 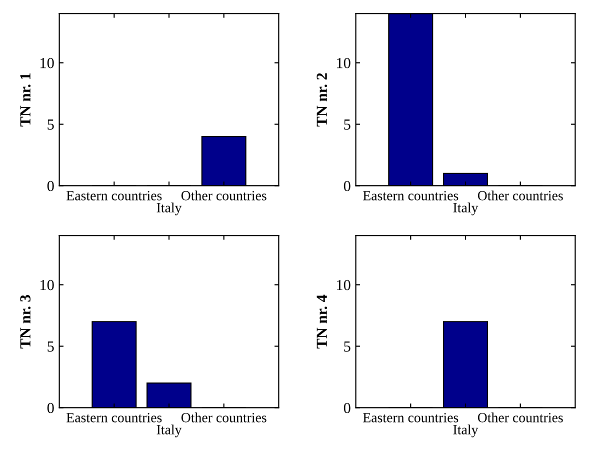 I want to click on y-axis-title: TN nr. 2, so click(x=322, y=100).